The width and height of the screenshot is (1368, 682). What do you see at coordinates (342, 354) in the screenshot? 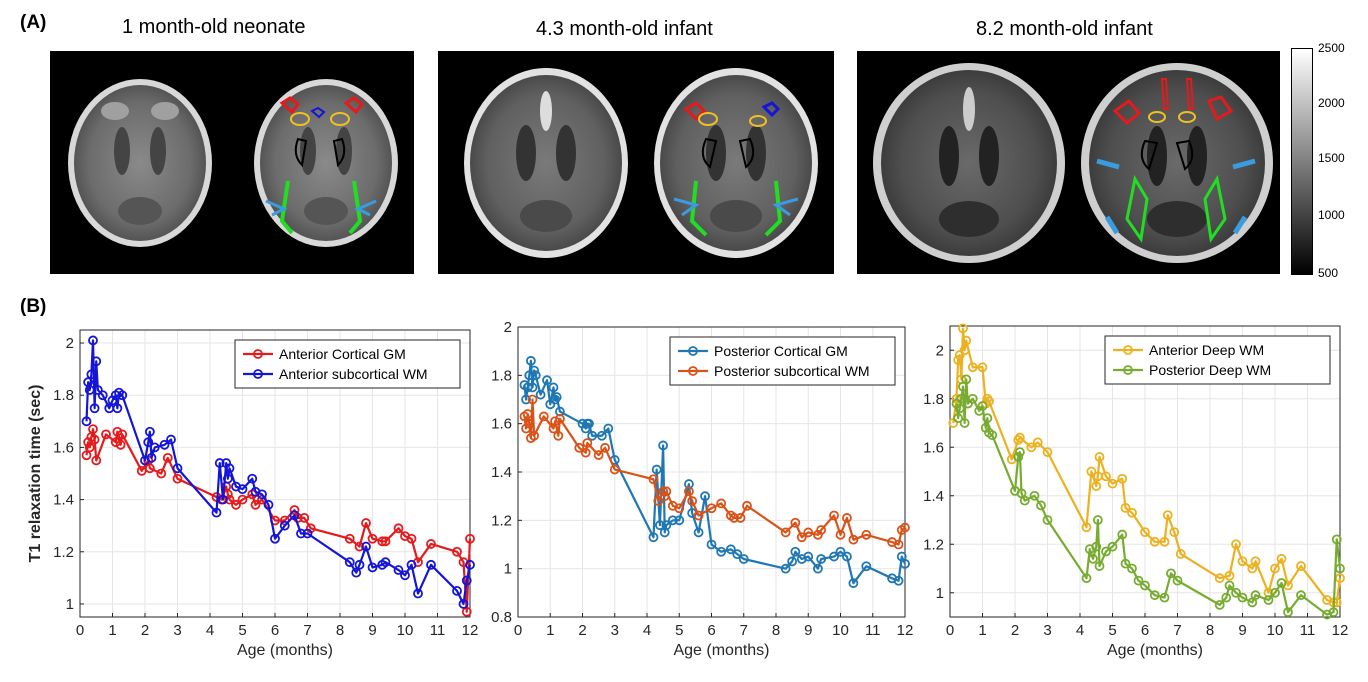
I see `legend-label: Anterior Cortical GM` at bounding box center [342, 354].